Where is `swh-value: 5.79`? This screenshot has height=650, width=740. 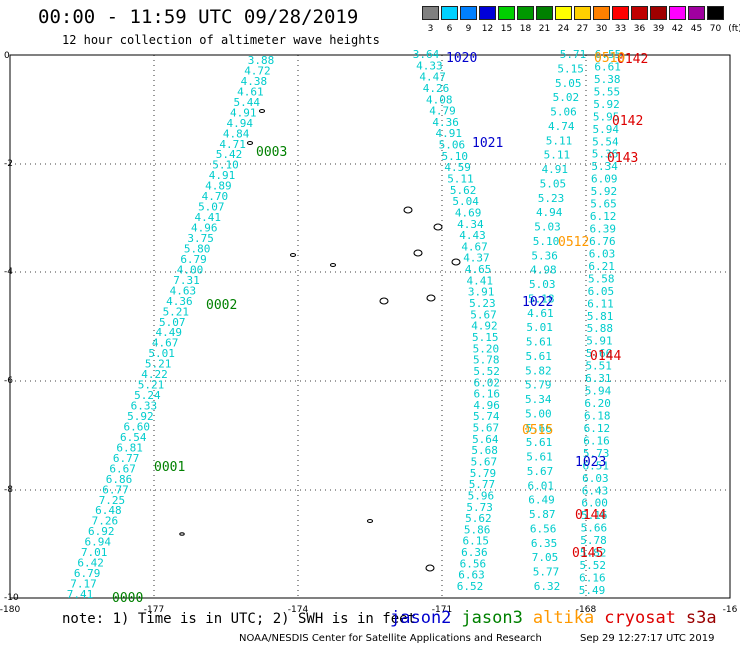 swh-value: 5.79 is located at coordinates (483, 473).